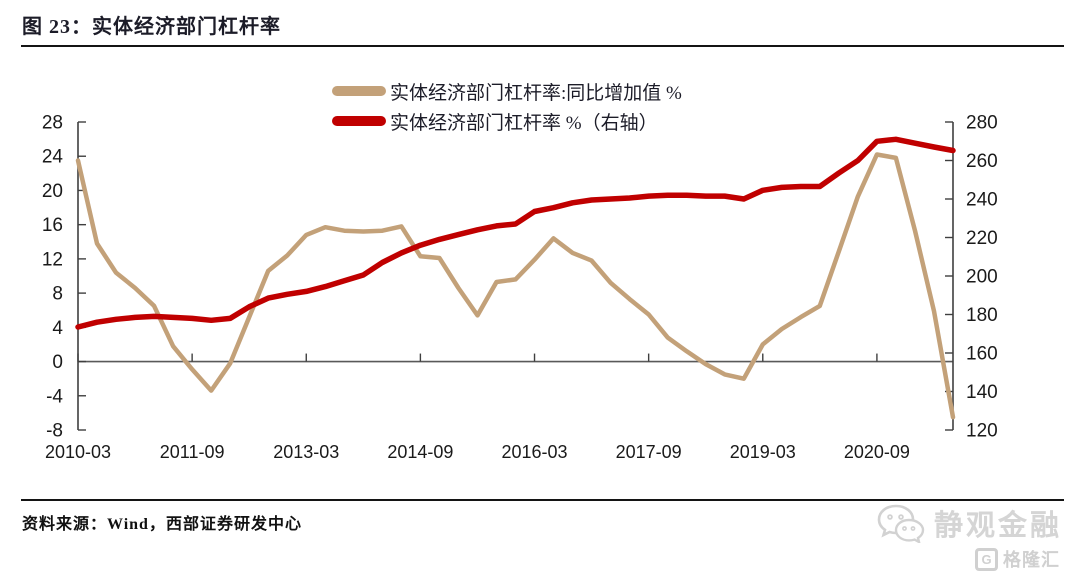 This screenshot has height=575, width=1080. Describe the element at coordinates (52, 191) in the screenshot. I see `left-axis-tick-label: 20` at that location.